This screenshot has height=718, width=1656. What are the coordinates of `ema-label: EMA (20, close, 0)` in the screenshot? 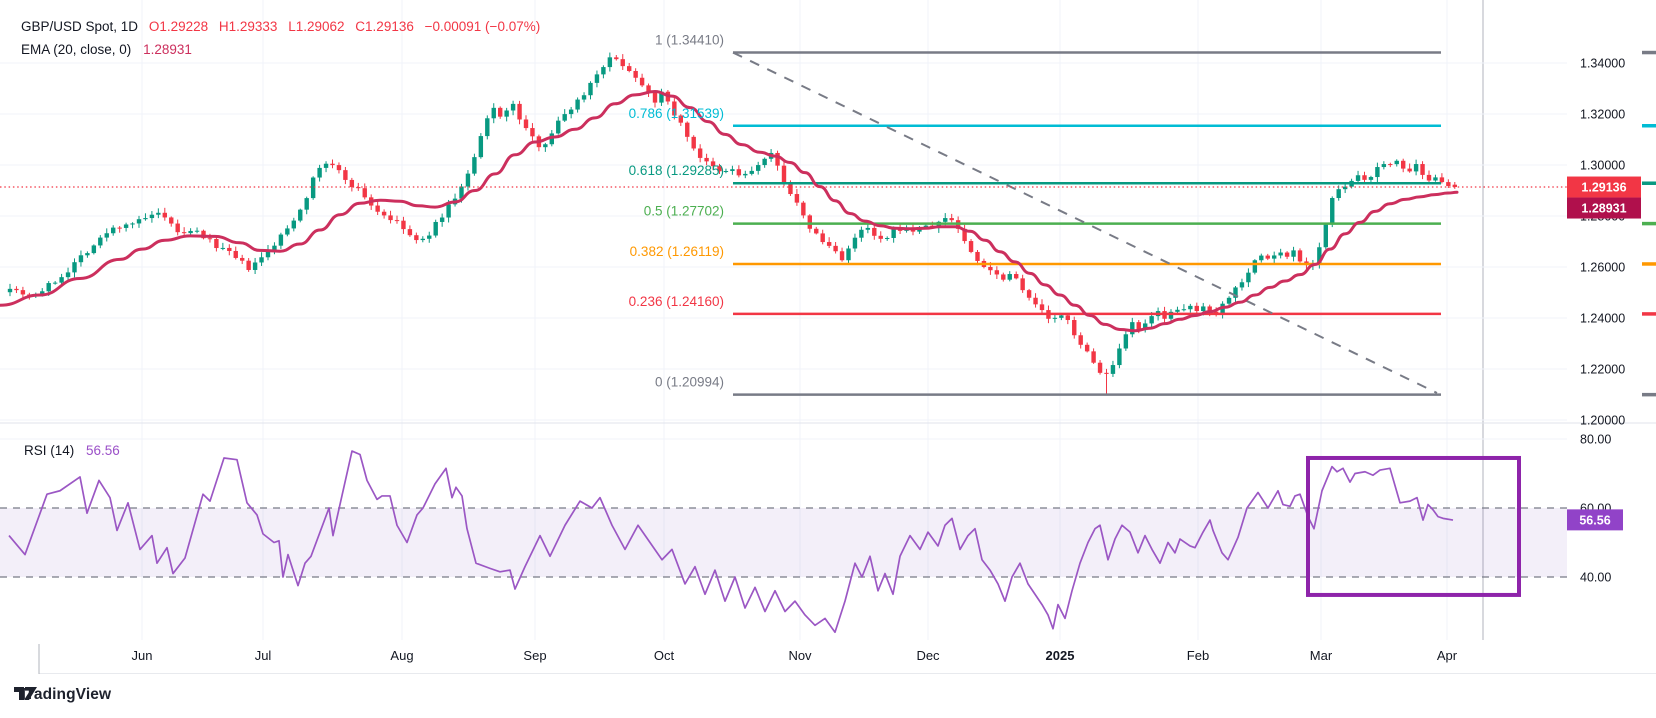 It's located at (76, 49).